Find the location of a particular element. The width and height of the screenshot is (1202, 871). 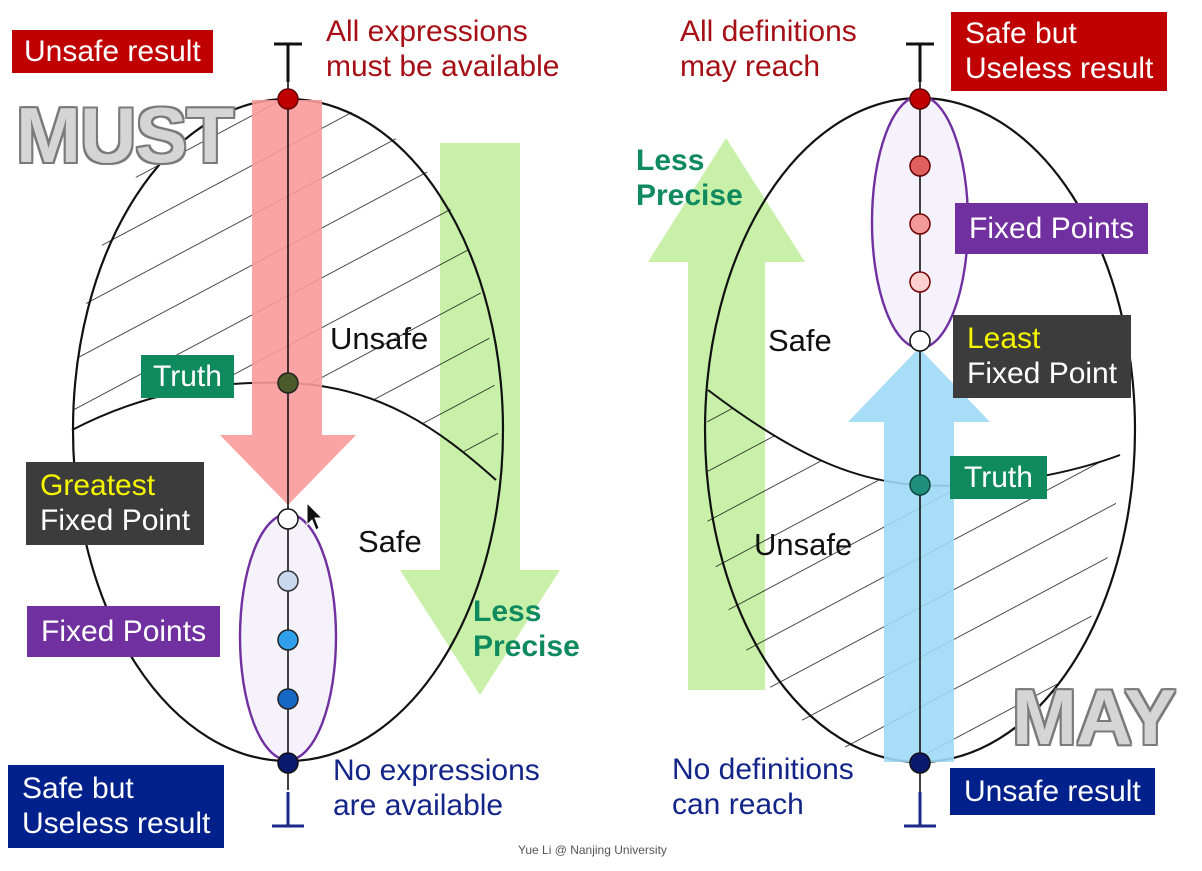

may-unsafe-result-label: Unsafe result is located at coordinates (1052, 792).